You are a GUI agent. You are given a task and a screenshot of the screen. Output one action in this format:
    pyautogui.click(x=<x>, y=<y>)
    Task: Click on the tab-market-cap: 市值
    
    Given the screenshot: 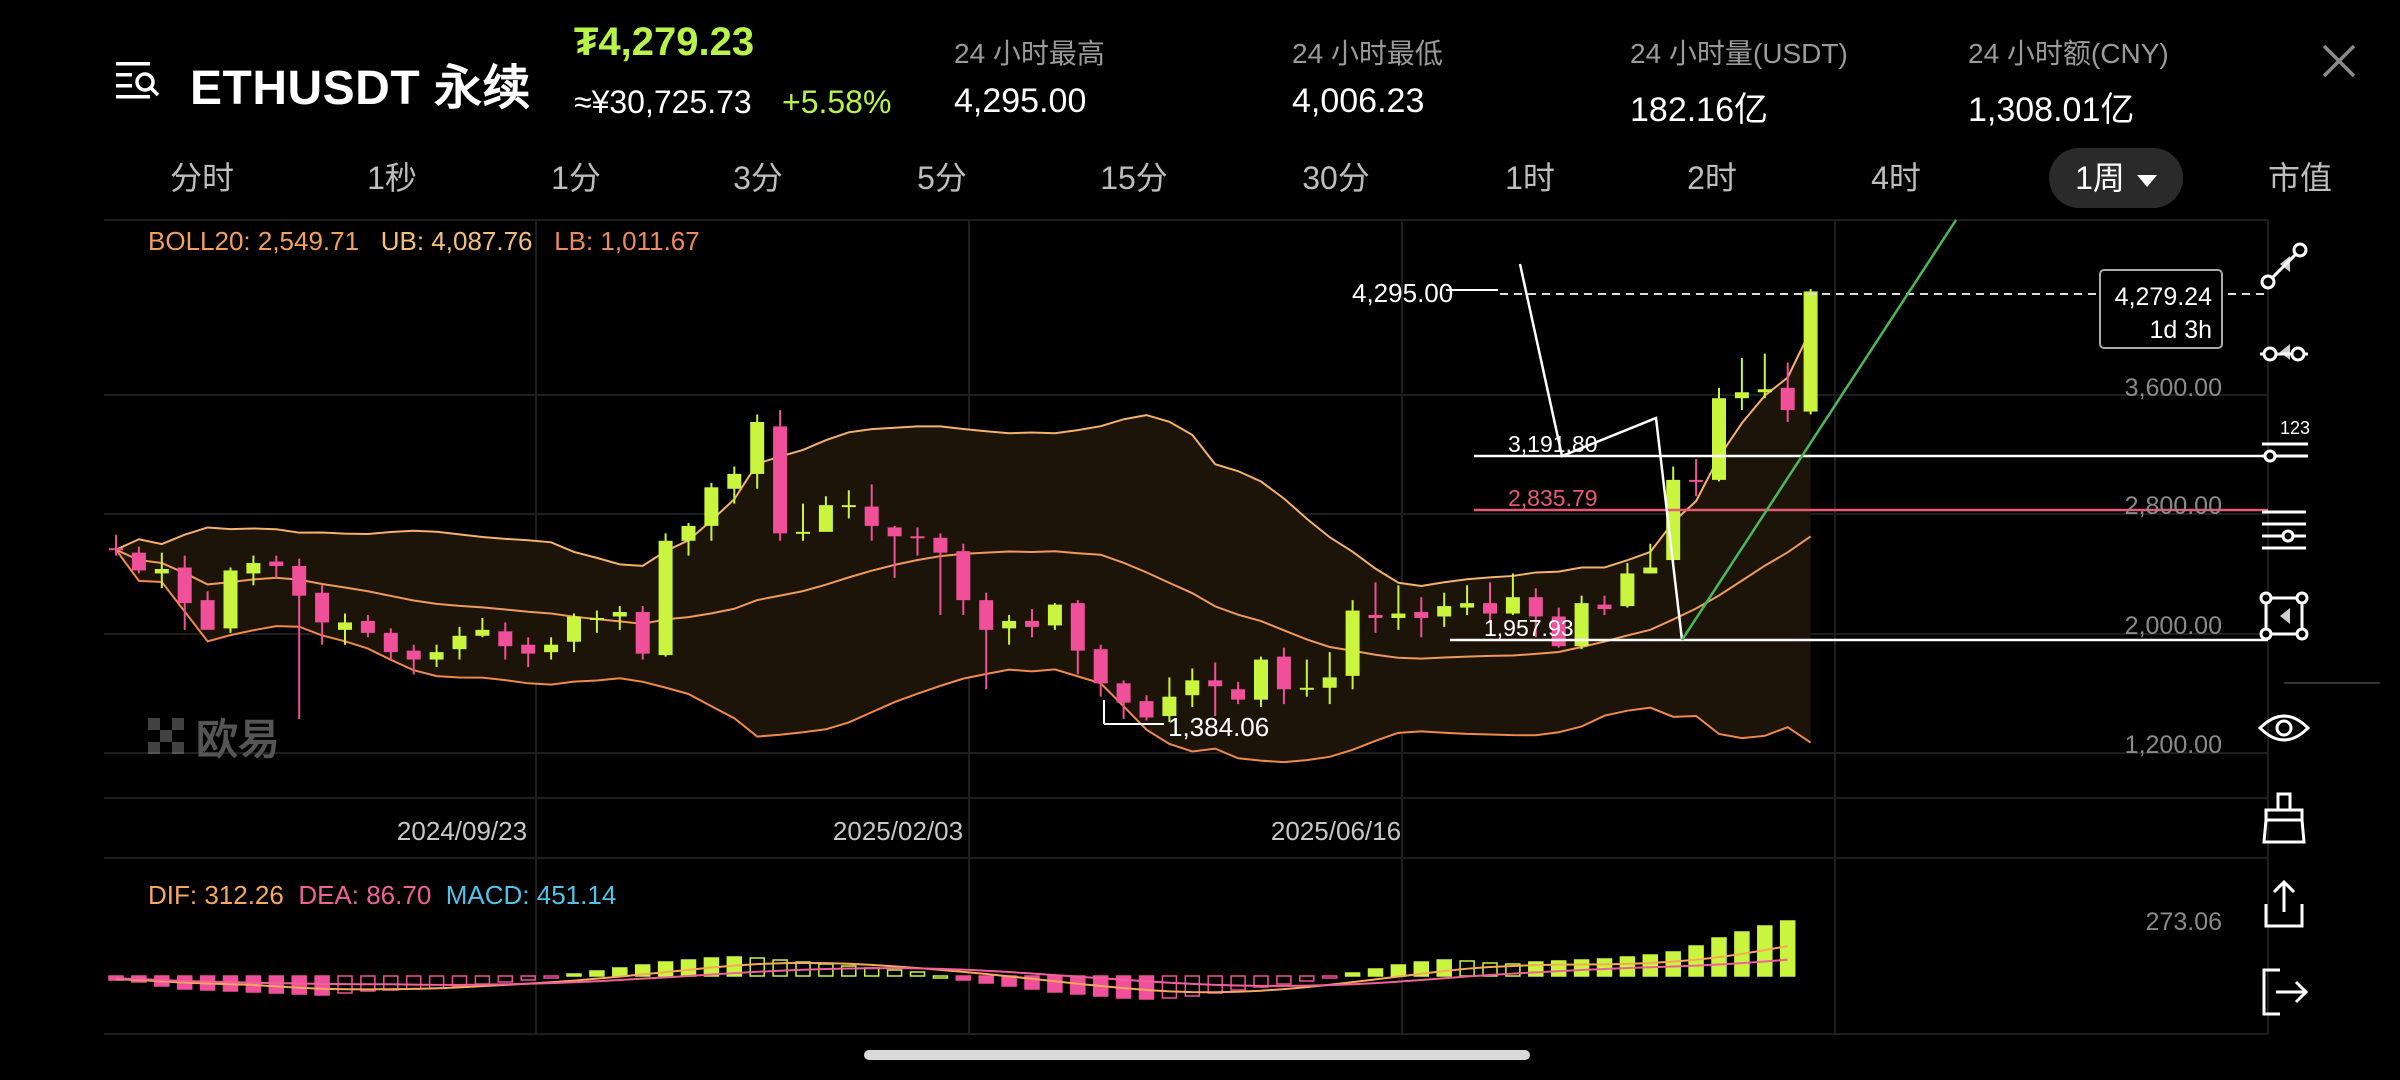 What is the action you would take?
    pyautogui.click(x=2300, y=178)
    